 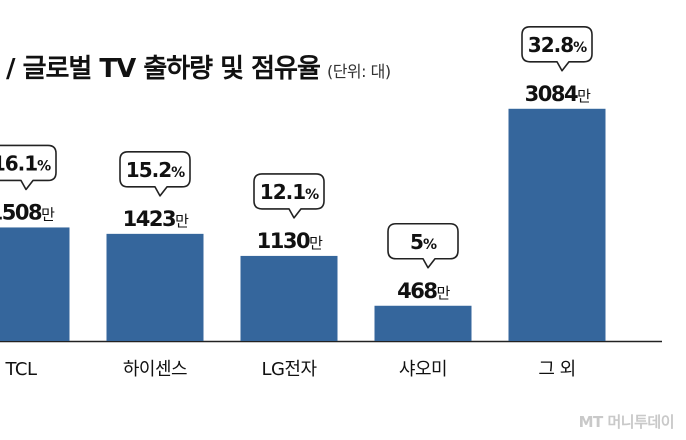 I want to click on category-label-3: 샤오미, so click(x=423, y=369).